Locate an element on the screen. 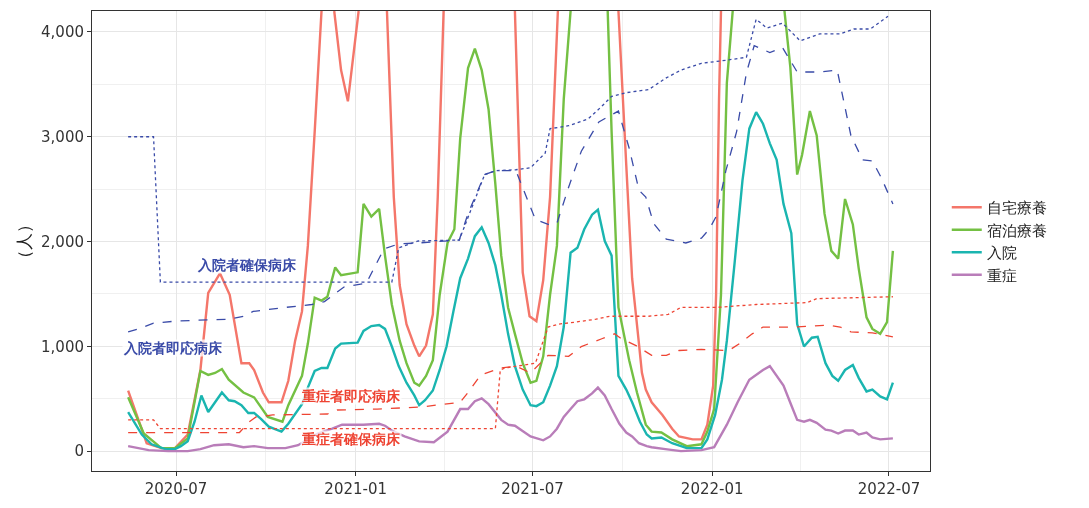 This screenshot has width=1089, height=508. y-axis-title: （人） is located at coordinates (23, 241).